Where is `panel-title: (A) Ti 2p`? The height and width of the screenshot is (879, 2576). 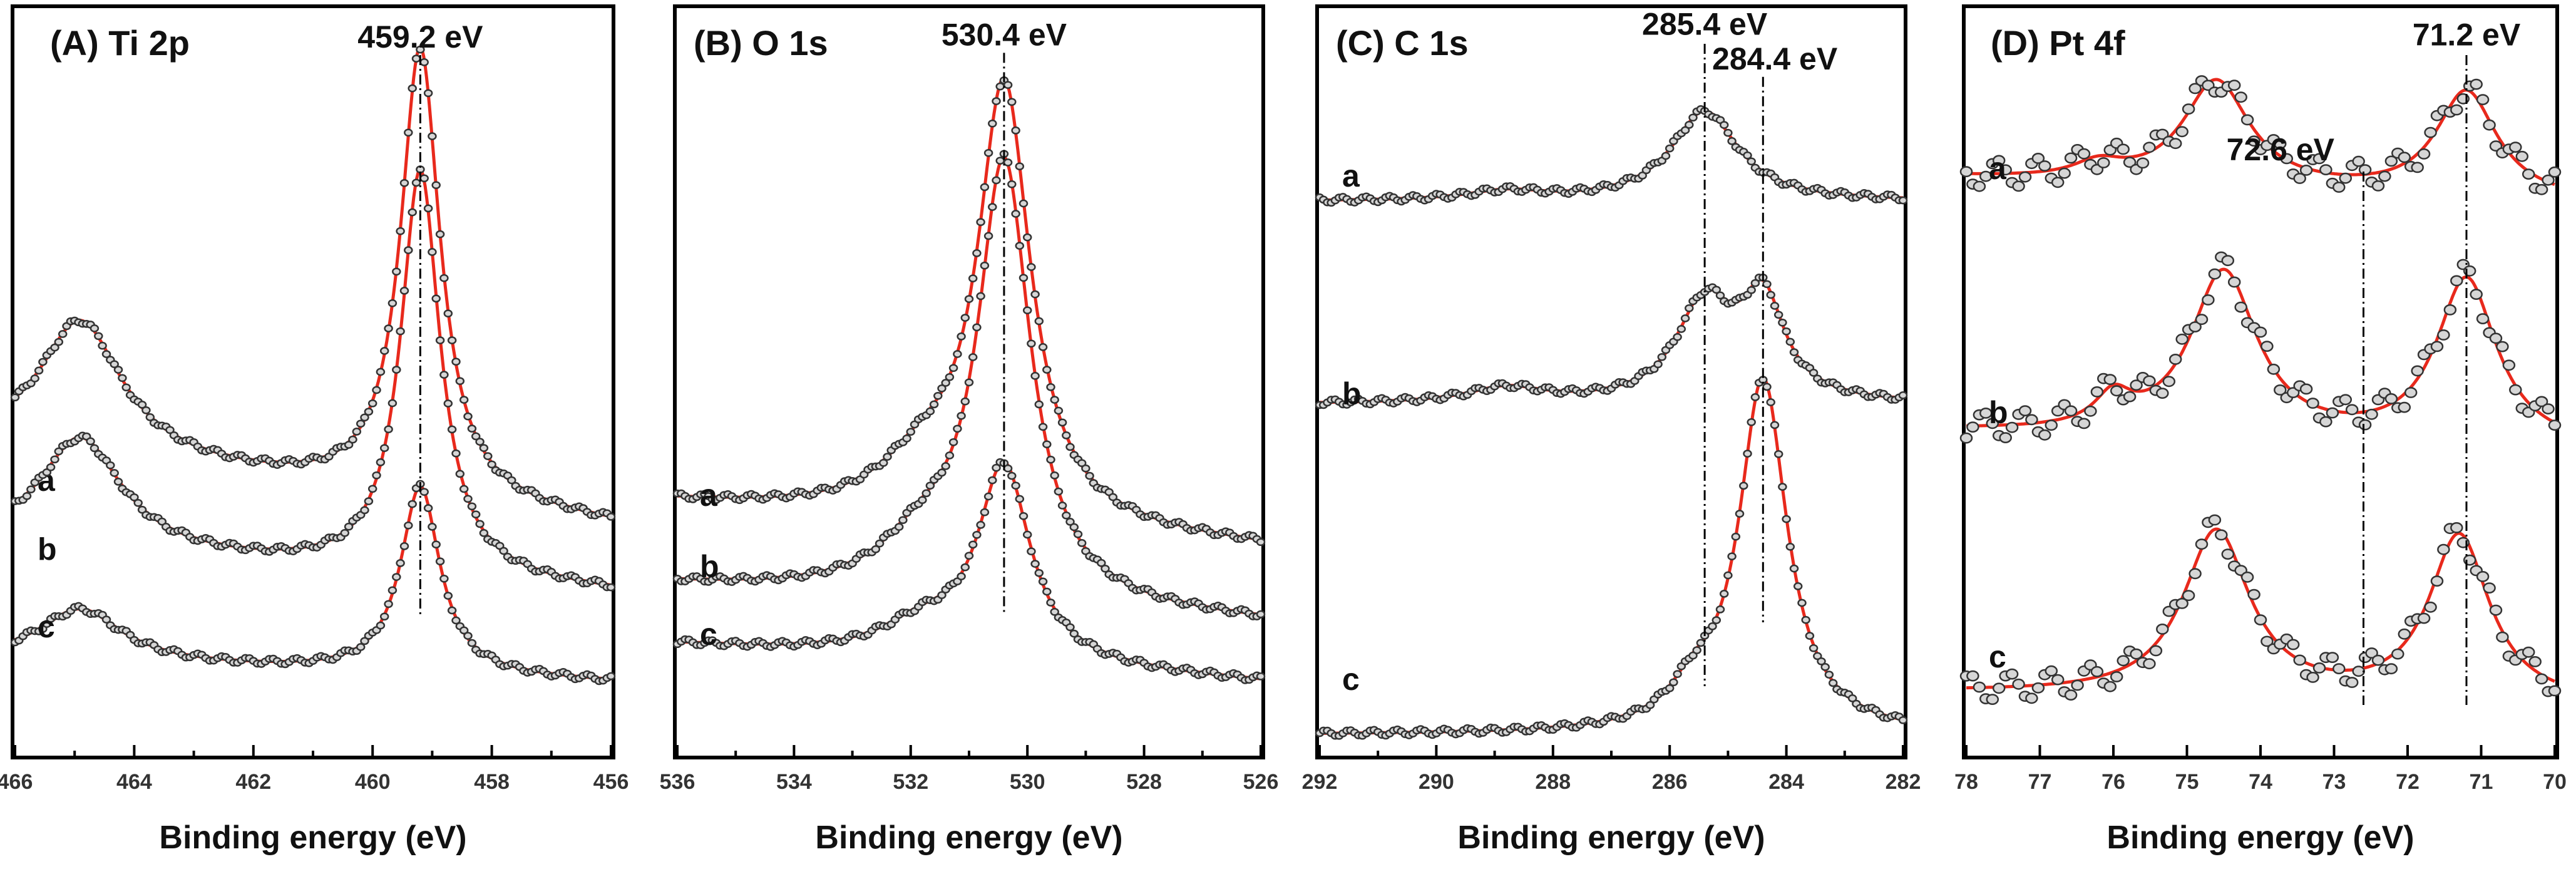
panel-title: (A) Ti 2p is located at coordinates (120, 43).